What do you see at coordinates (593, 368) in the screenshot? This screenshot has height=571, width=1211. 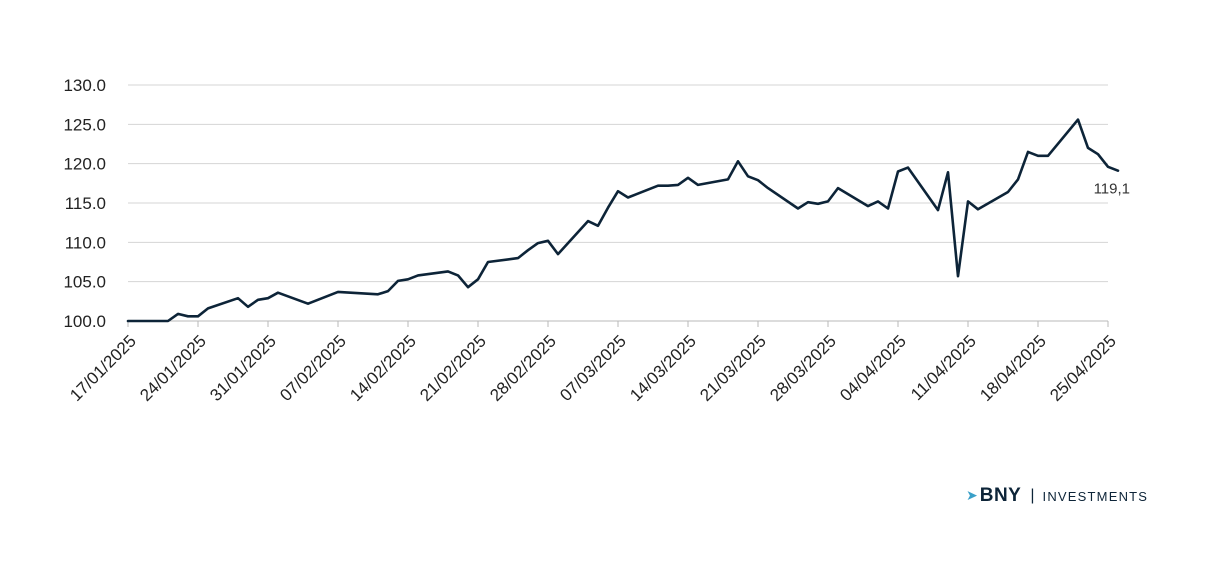 I see `x-tick-label: 07/03/2025` at bounding box center [593, 368].